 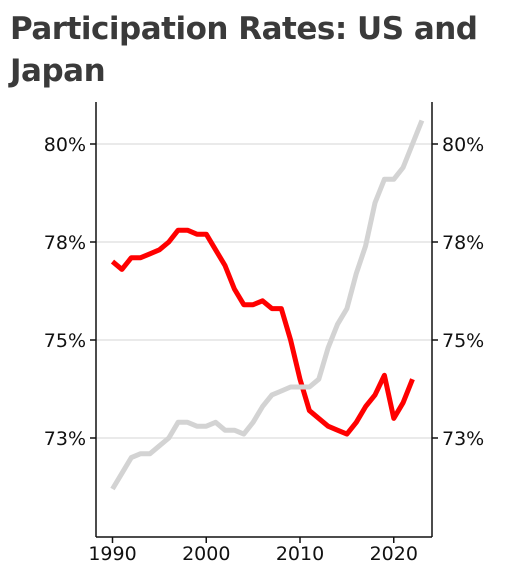 I want to click on chart-title: Participation Rates: US and Japan, so click(x=244, y=50).